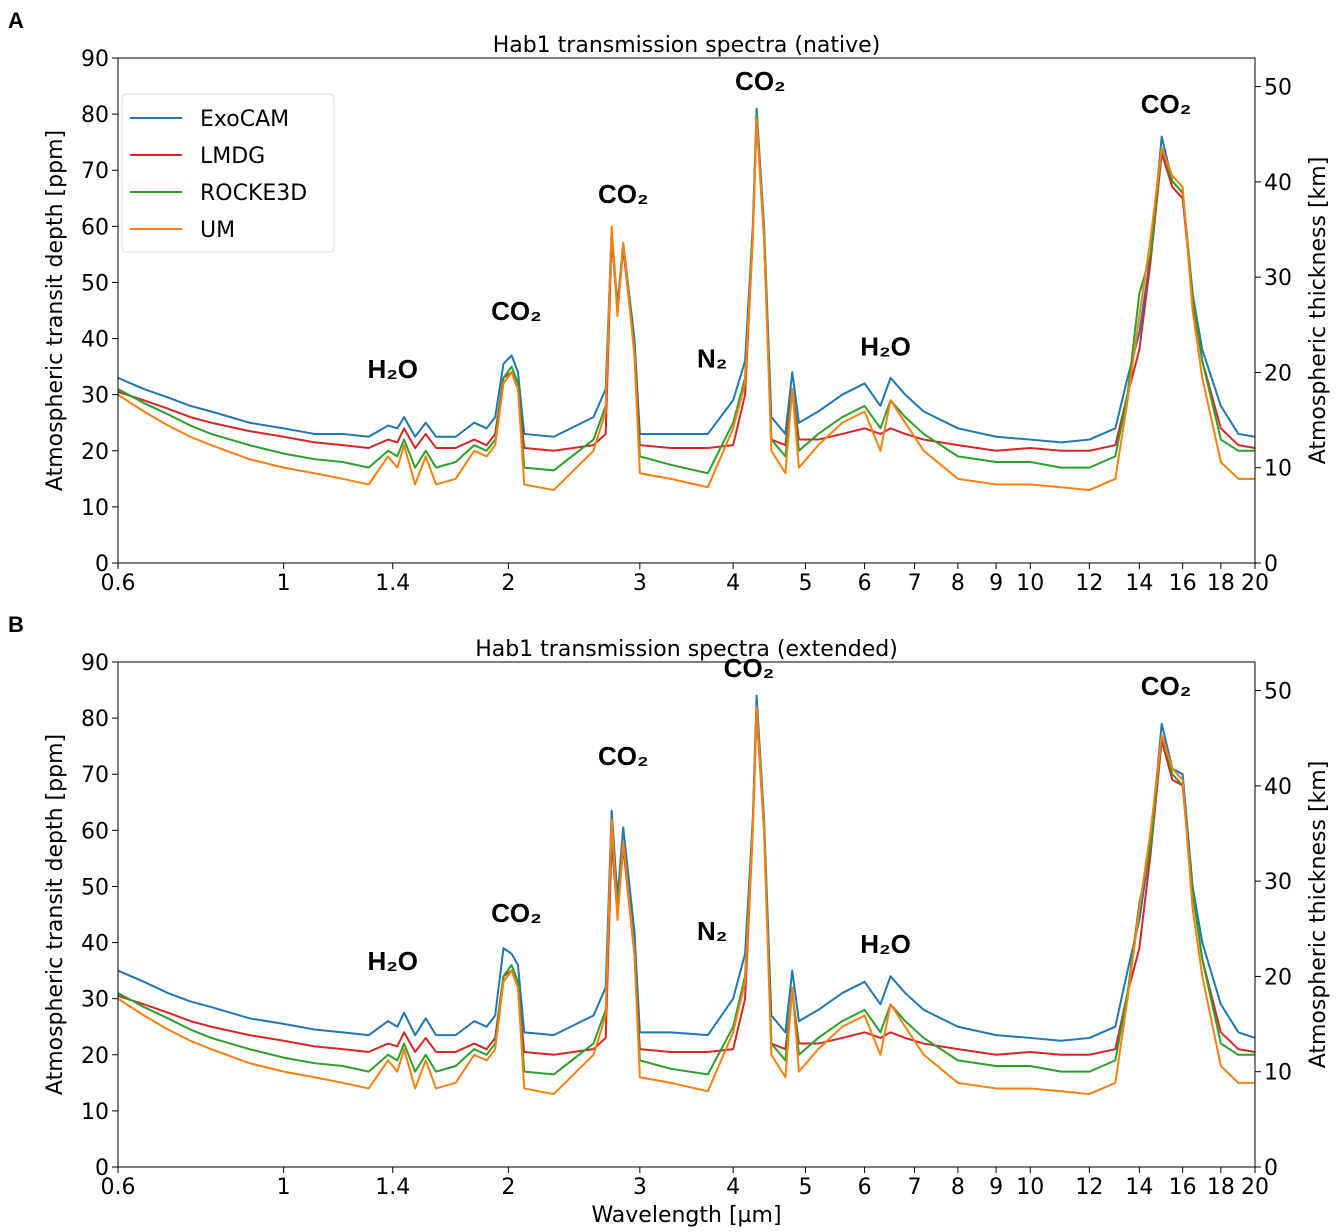 Image resolution: width=1343 pixels, height=1232 pixels. Describe the element at coordinates (805, 1187) in the screenshot. I see `x-tick-label: 5` at that location.